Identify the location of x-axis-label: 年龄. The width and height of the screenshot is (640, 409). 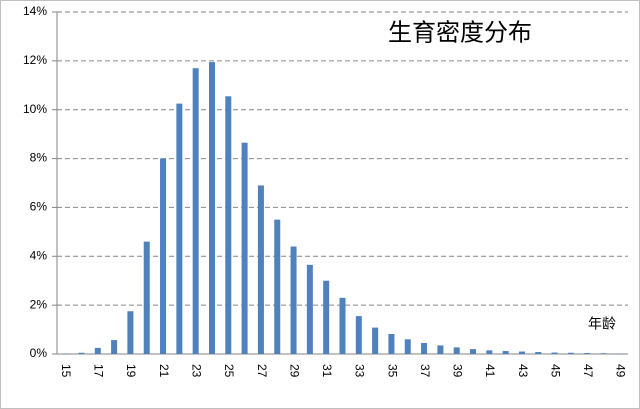
(602, 324).